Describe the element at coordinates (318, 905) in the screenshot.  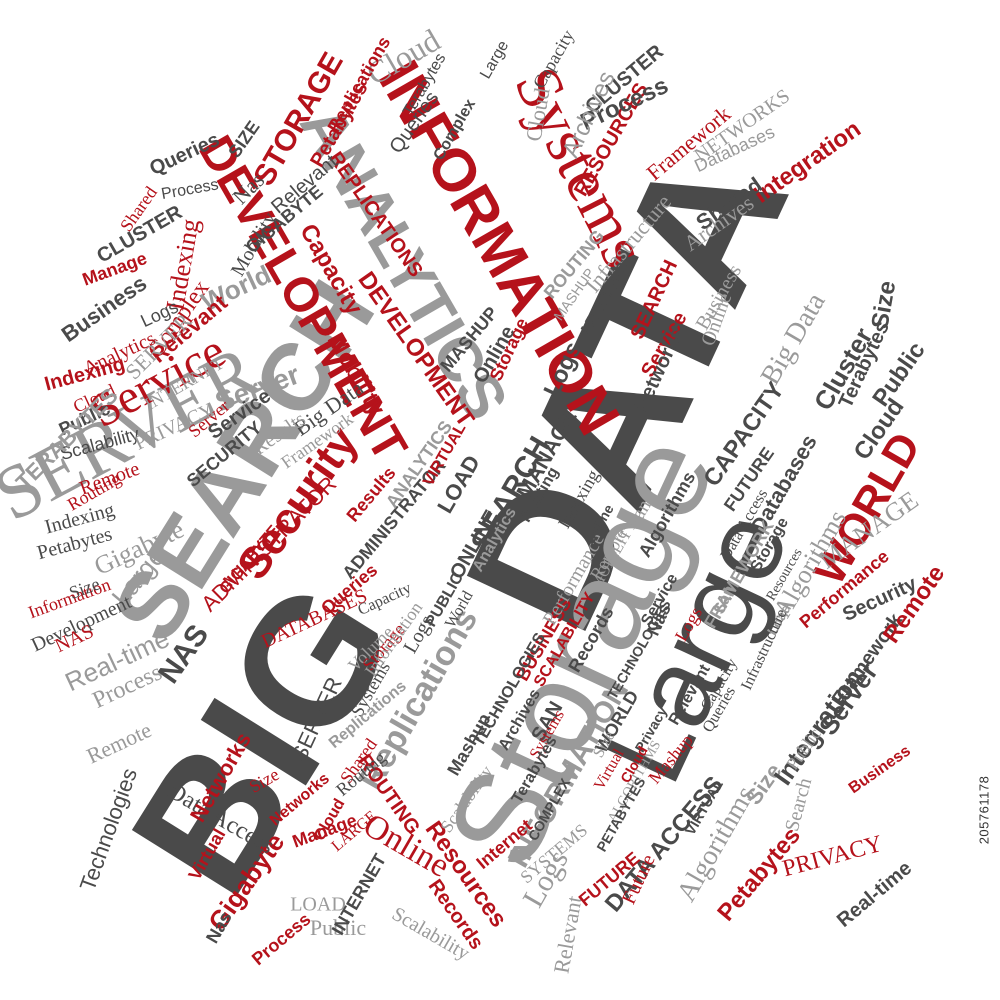
I see `cloud-word: LOAD` at that location.